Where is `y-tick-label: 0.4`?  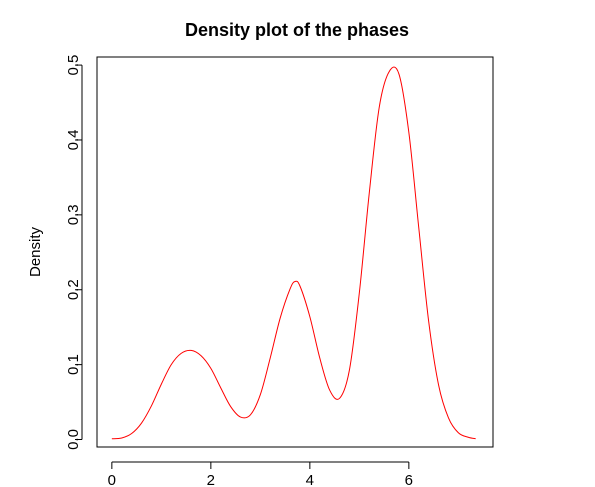
y-tick-label: 0.4 is located at coordinates (73, 140).